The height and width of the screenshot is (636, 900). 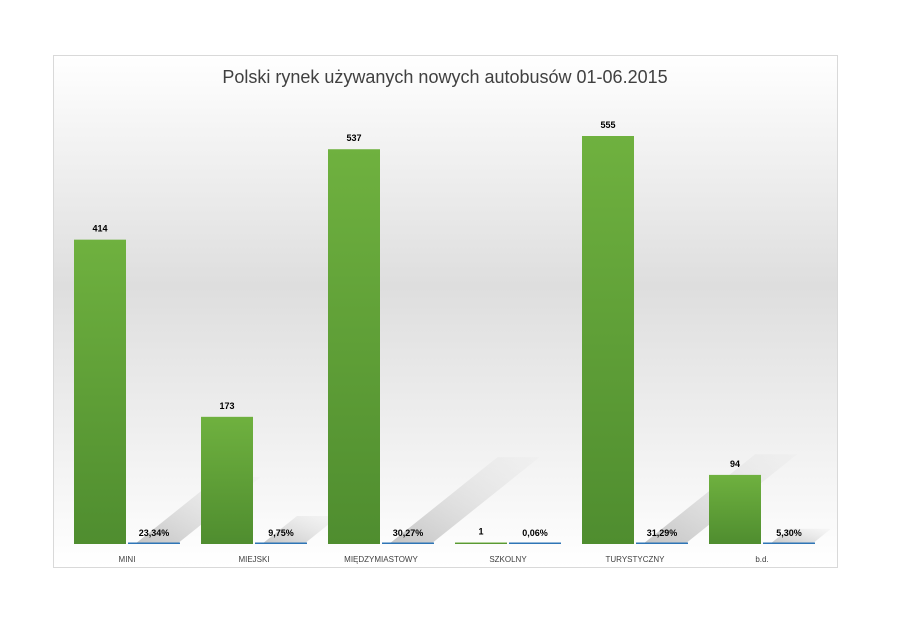 I want to click on percent-label: 31,29%, so click(x=662, y=533).